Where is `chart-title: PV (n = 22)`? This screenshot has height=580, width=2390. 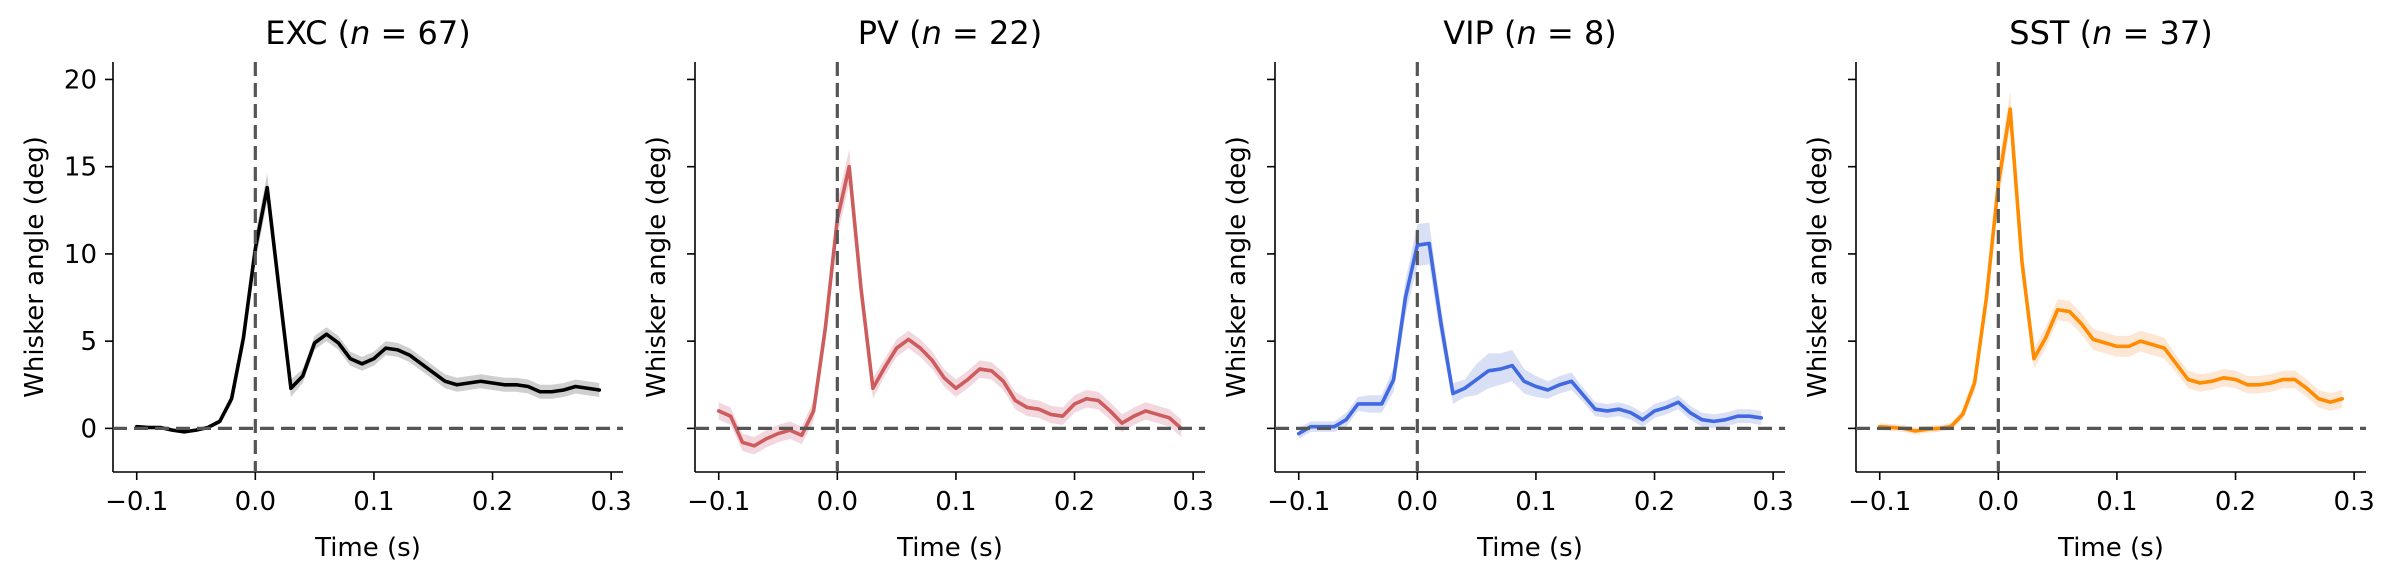 chart-title: PV (n = 22) is located at coordinates (950, 33).